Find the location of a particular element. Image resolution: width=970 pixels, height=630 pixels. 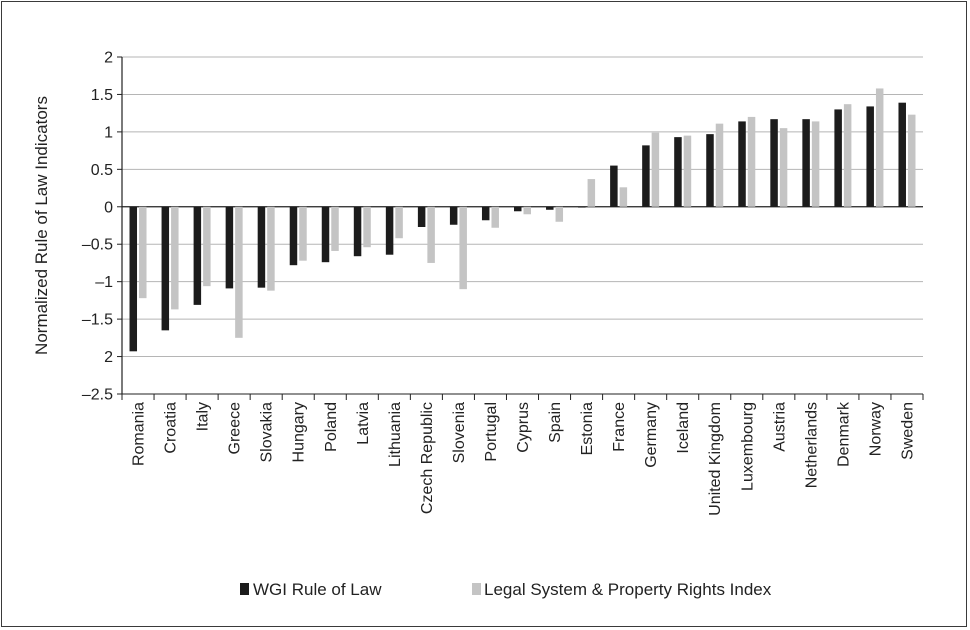

bar-wgi-germany is located at coordinates (646, 176).